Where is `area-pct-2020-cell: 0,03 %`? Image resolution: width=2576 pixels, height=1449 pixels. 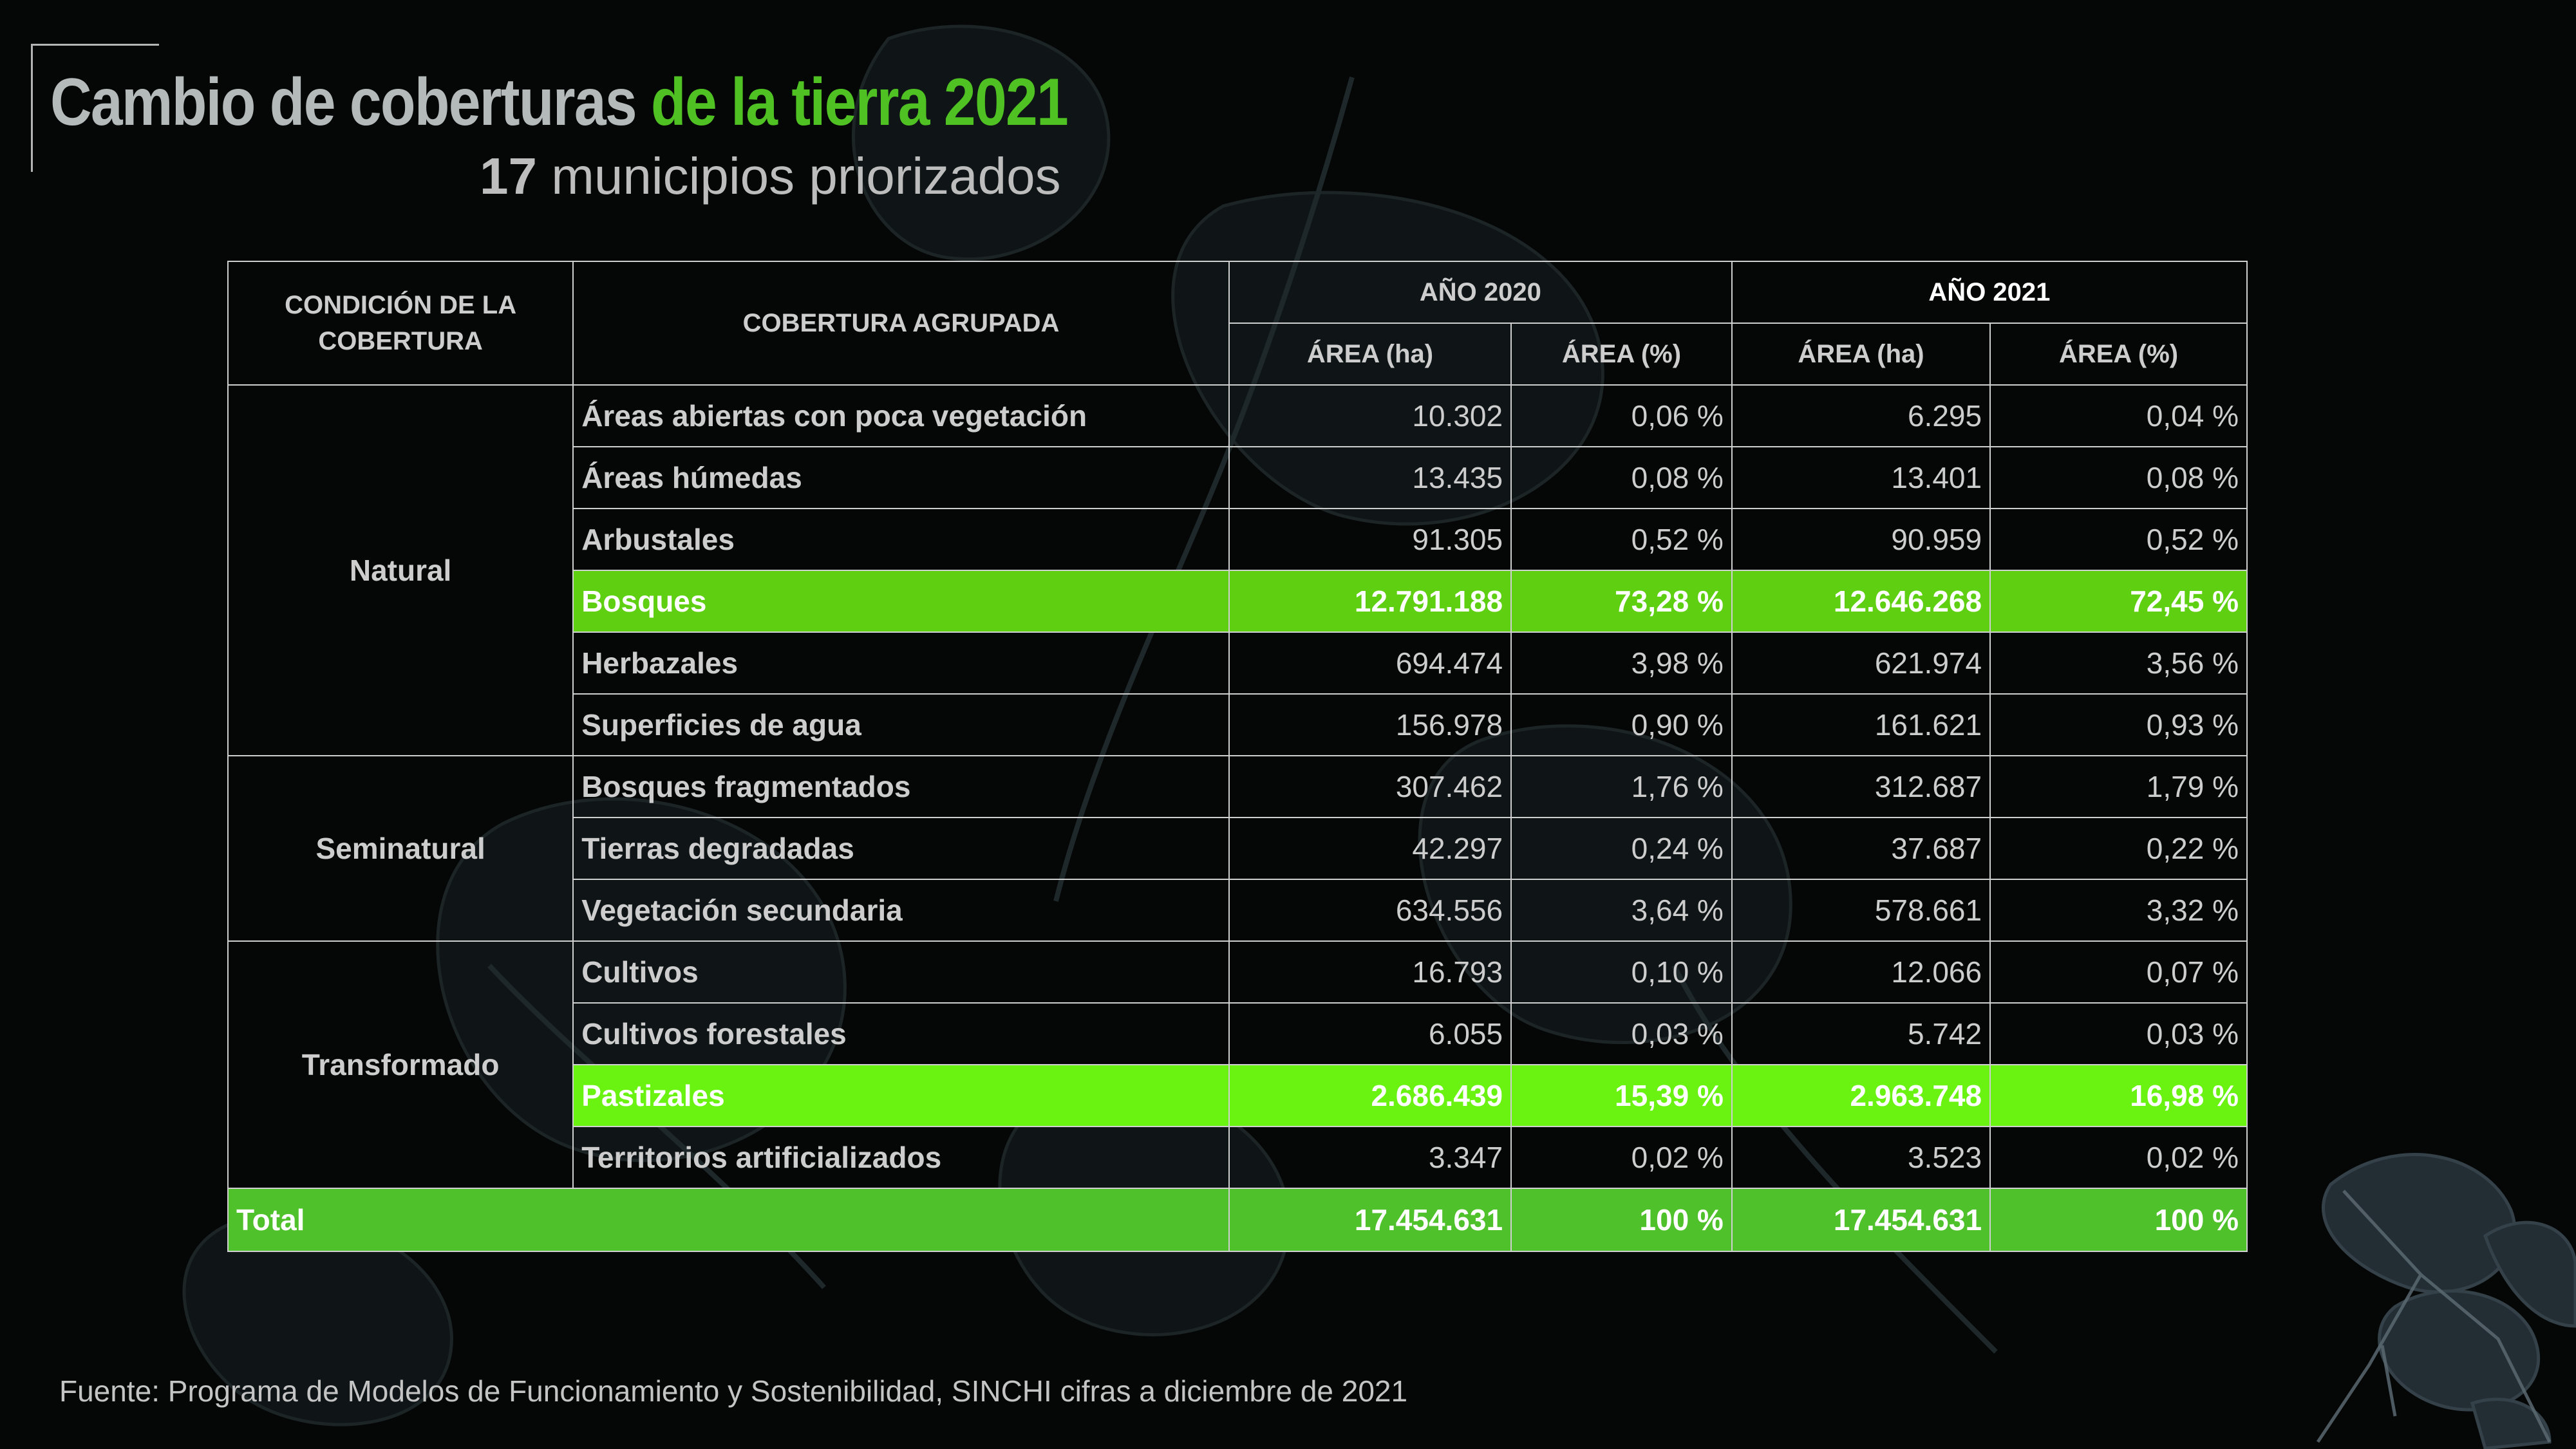 area-pct-2020-cell: 0,03 % is located at coordinates (1621, 1033).